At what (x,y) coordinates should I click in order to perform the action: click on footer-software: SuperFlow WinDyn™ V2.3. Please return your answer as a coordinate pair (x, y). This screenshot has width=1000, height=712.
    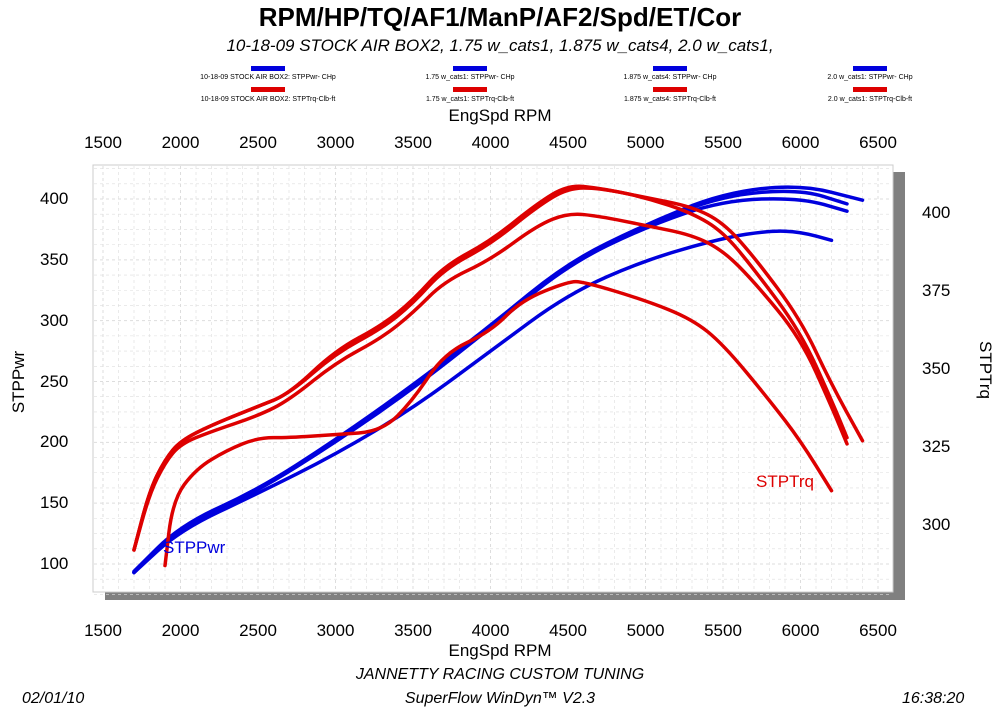
    Looking at the image, I should click on (500, 698).